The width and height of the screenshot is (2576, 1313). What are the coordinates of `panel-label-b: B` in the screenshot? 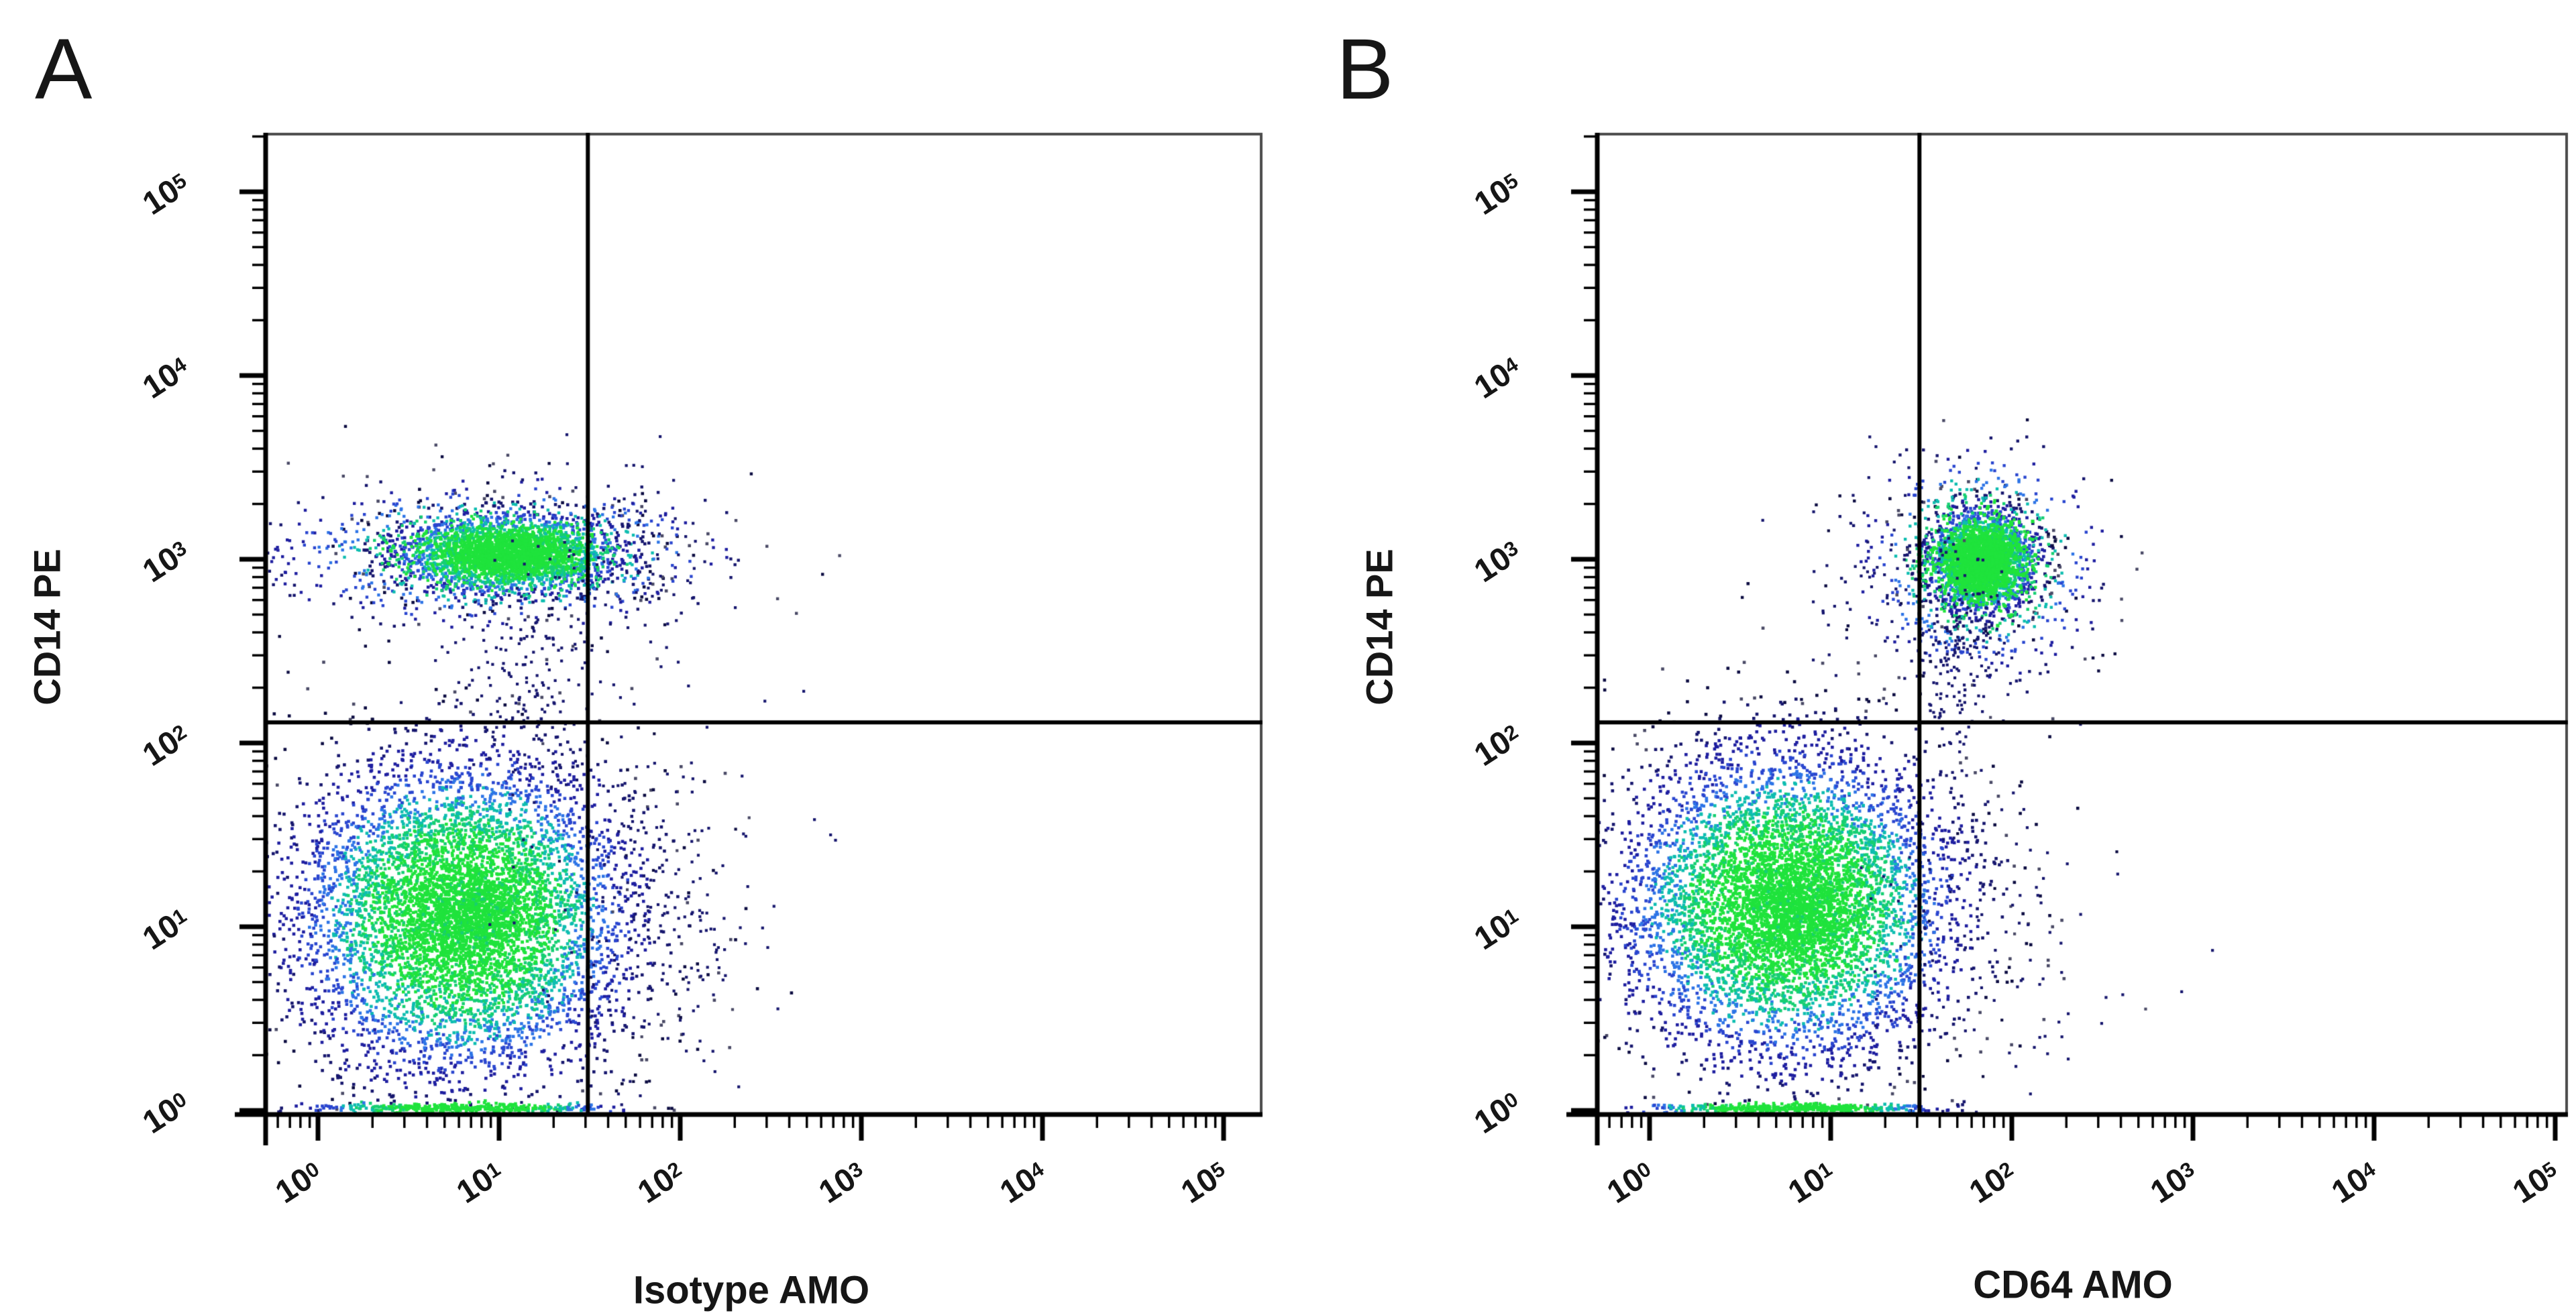 It's located at (1365, 69).